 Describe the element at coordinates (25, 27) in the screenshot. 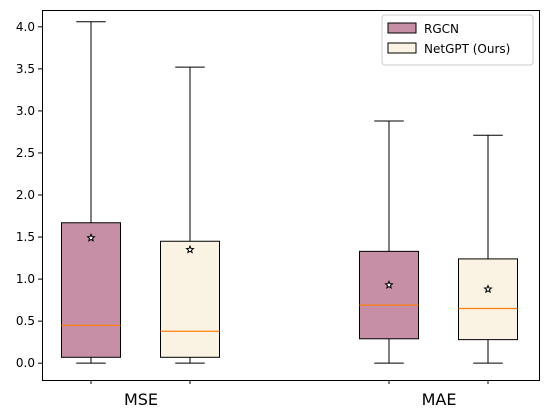

I see `y-tick-label: 4.0` at that location.